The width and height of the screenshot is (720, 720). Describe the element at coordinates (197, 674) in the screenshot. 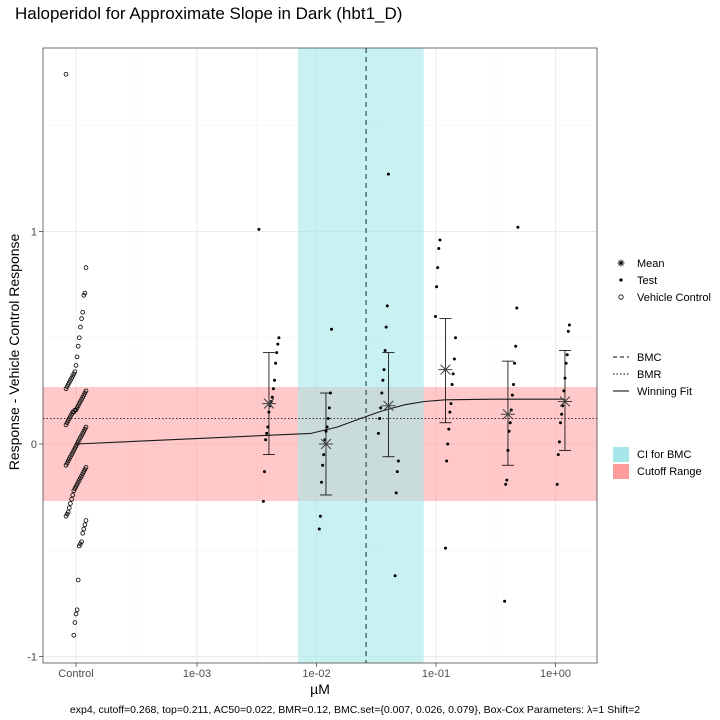

I see `x-tick-label: 1e-03` at that location.